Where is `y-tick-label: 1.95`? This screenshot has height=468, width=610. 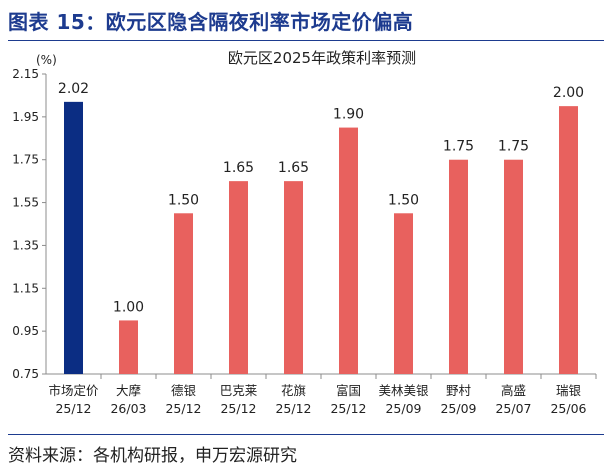
y-tick-label: 1.95 is located at coordinates (25, 117).